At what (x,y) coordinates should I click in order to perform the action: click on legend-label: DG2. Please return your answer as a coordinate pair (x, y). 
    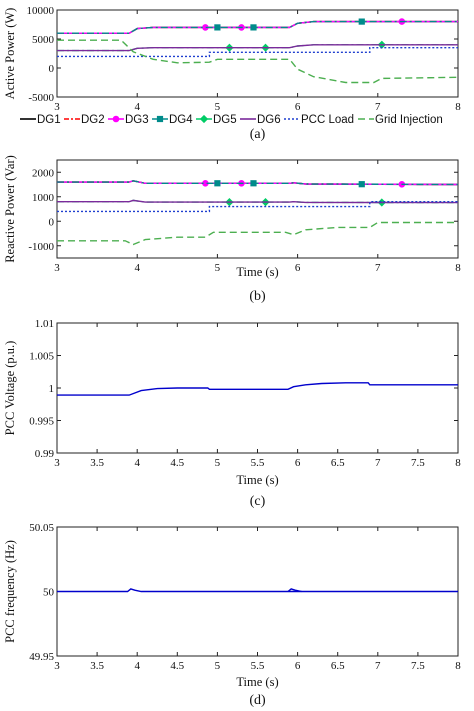
    Looking at the image, I should click on (93, 120).